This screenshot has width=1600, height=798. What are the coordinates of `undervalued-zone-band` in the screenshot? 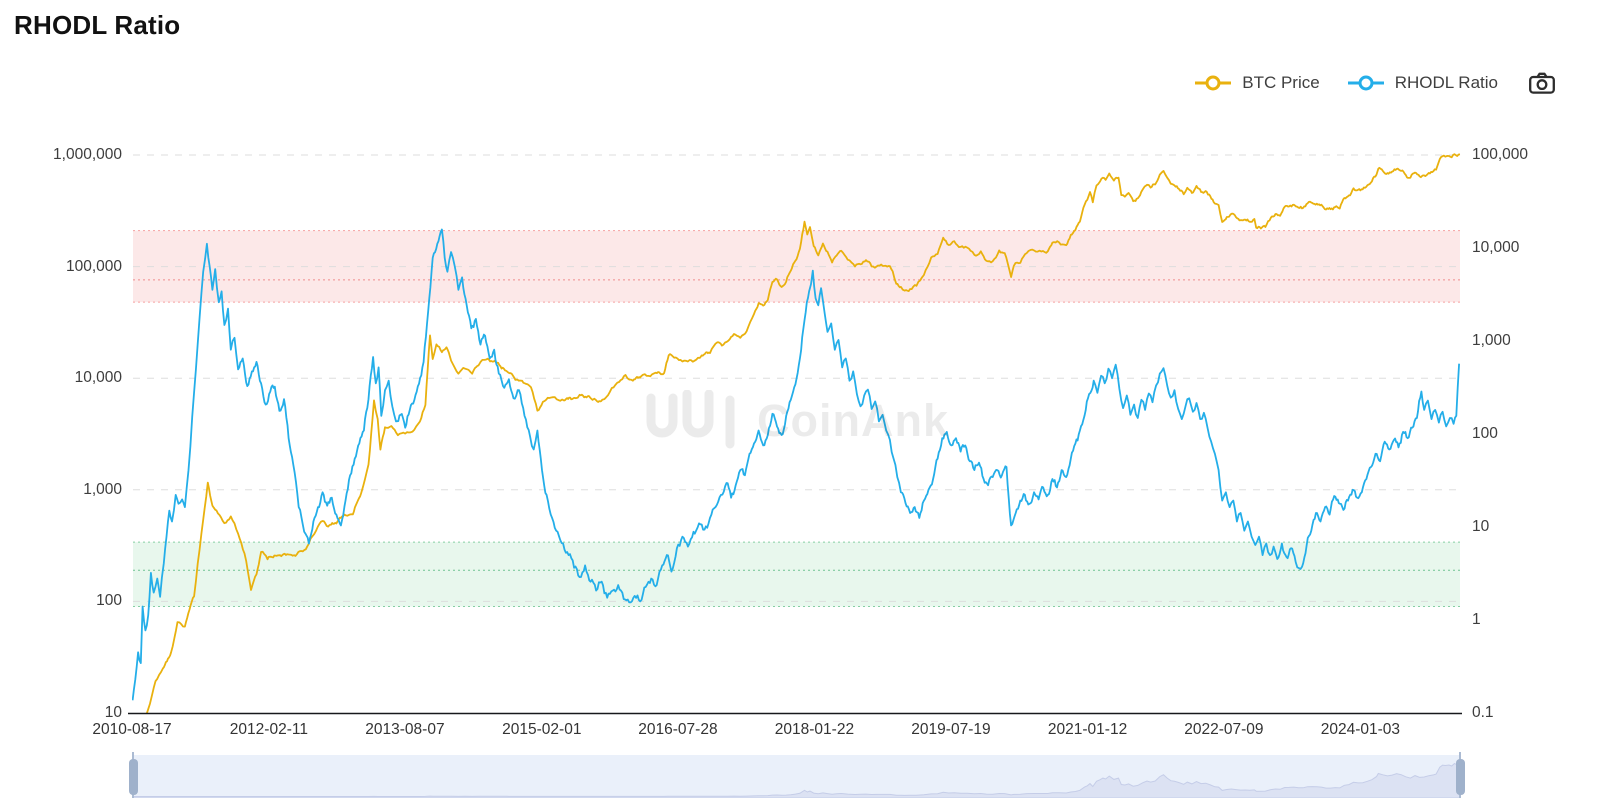 It's located at (796, 574).